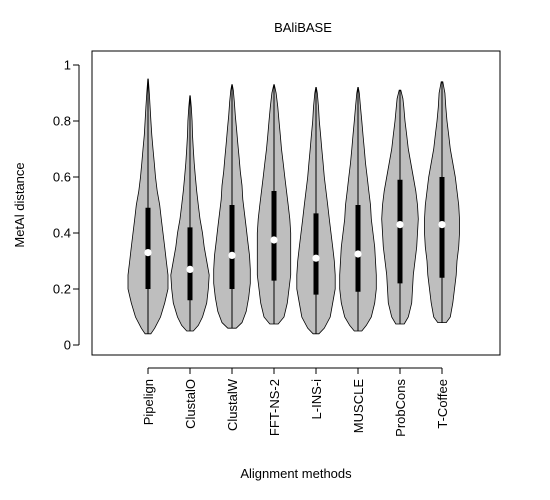  What do you see at coordinates (67, 65) in the screenshot?
I see `y-tick-label: 1` at bounding box center [67, 65].